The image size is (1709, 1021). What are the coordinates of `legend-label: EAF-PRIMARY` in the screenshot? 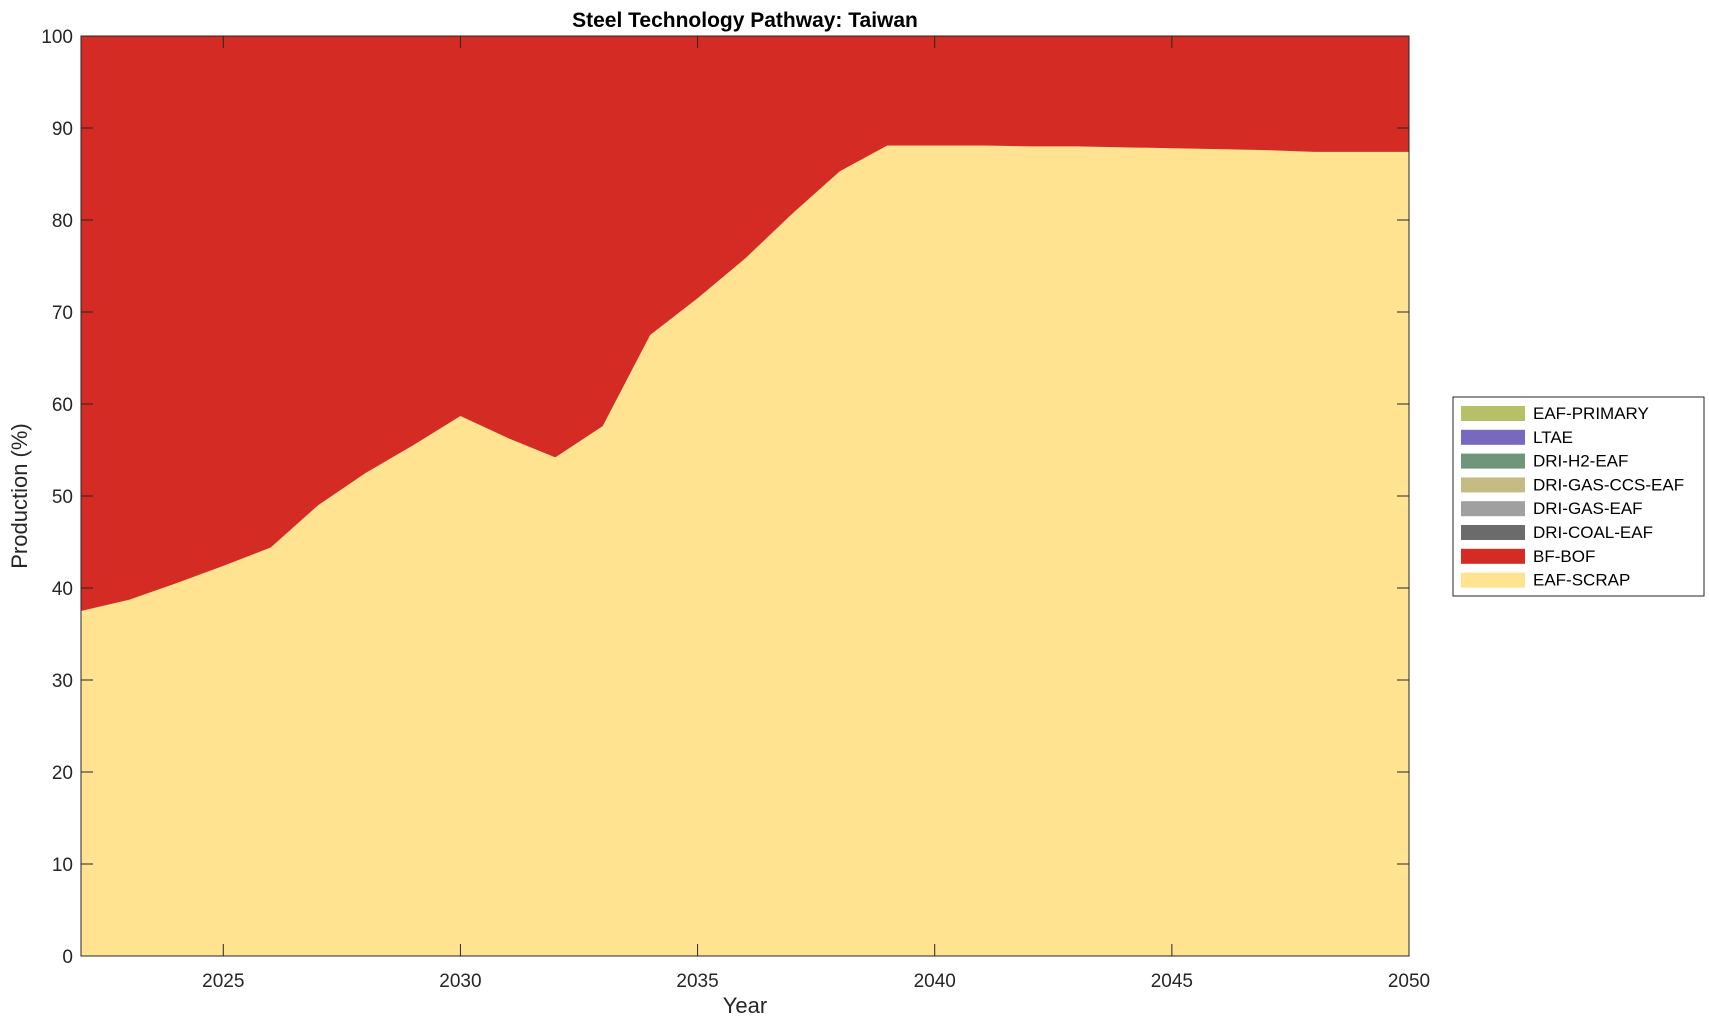 It's located at (1591, 413).